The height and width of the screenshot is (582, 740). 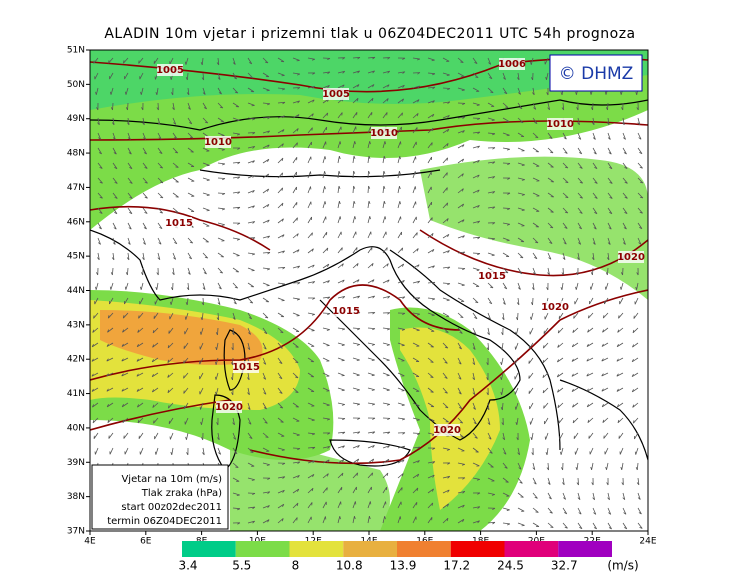 What do you see at coordinates (477, 549) in the screenshot?
I see `colorbar-swatch` at bounding box center [477, 549].